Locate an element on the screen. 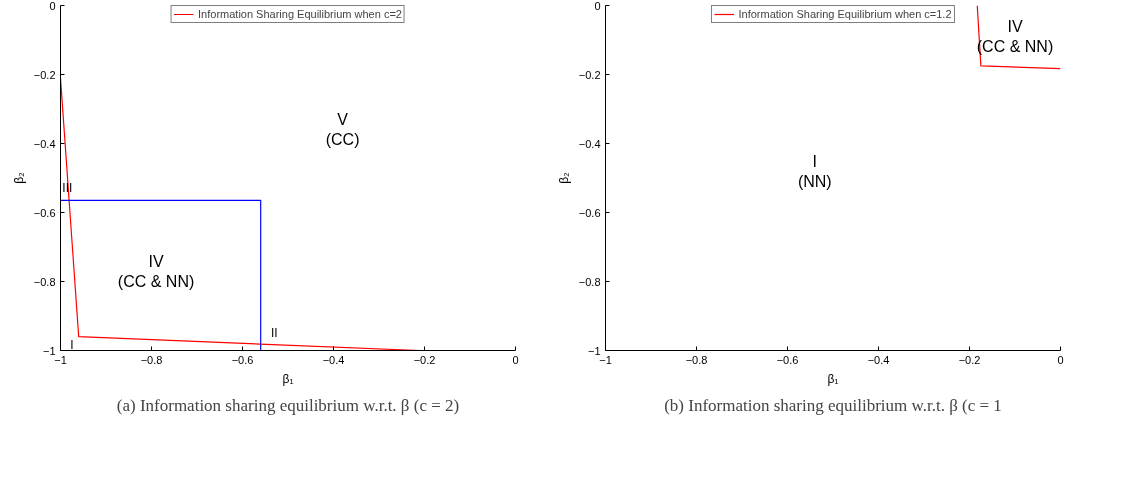 Image resolution: width=1139 pixels, height=488 pixels. legend-label: Information Sharing Equilibrium when c=1.2 is located at coordinates (845, 14).